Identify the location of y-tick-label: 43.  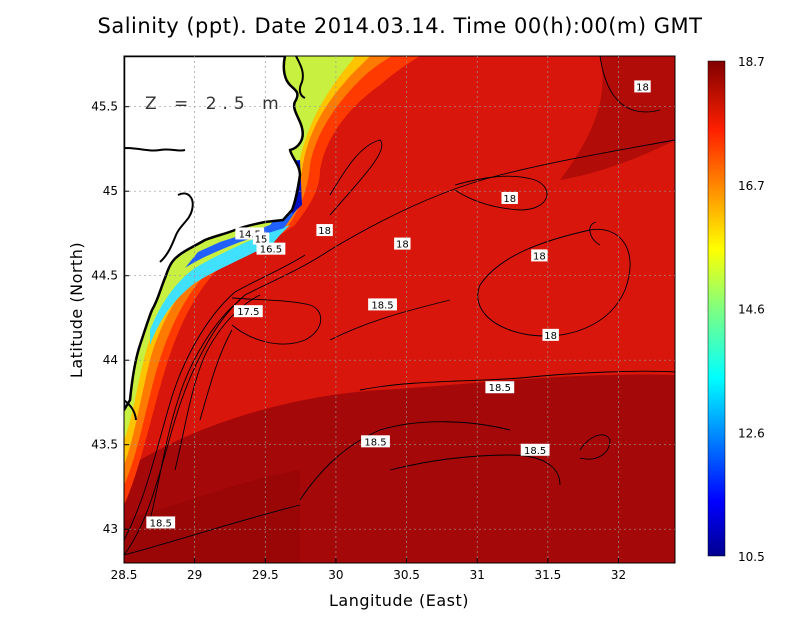
(110, 529).